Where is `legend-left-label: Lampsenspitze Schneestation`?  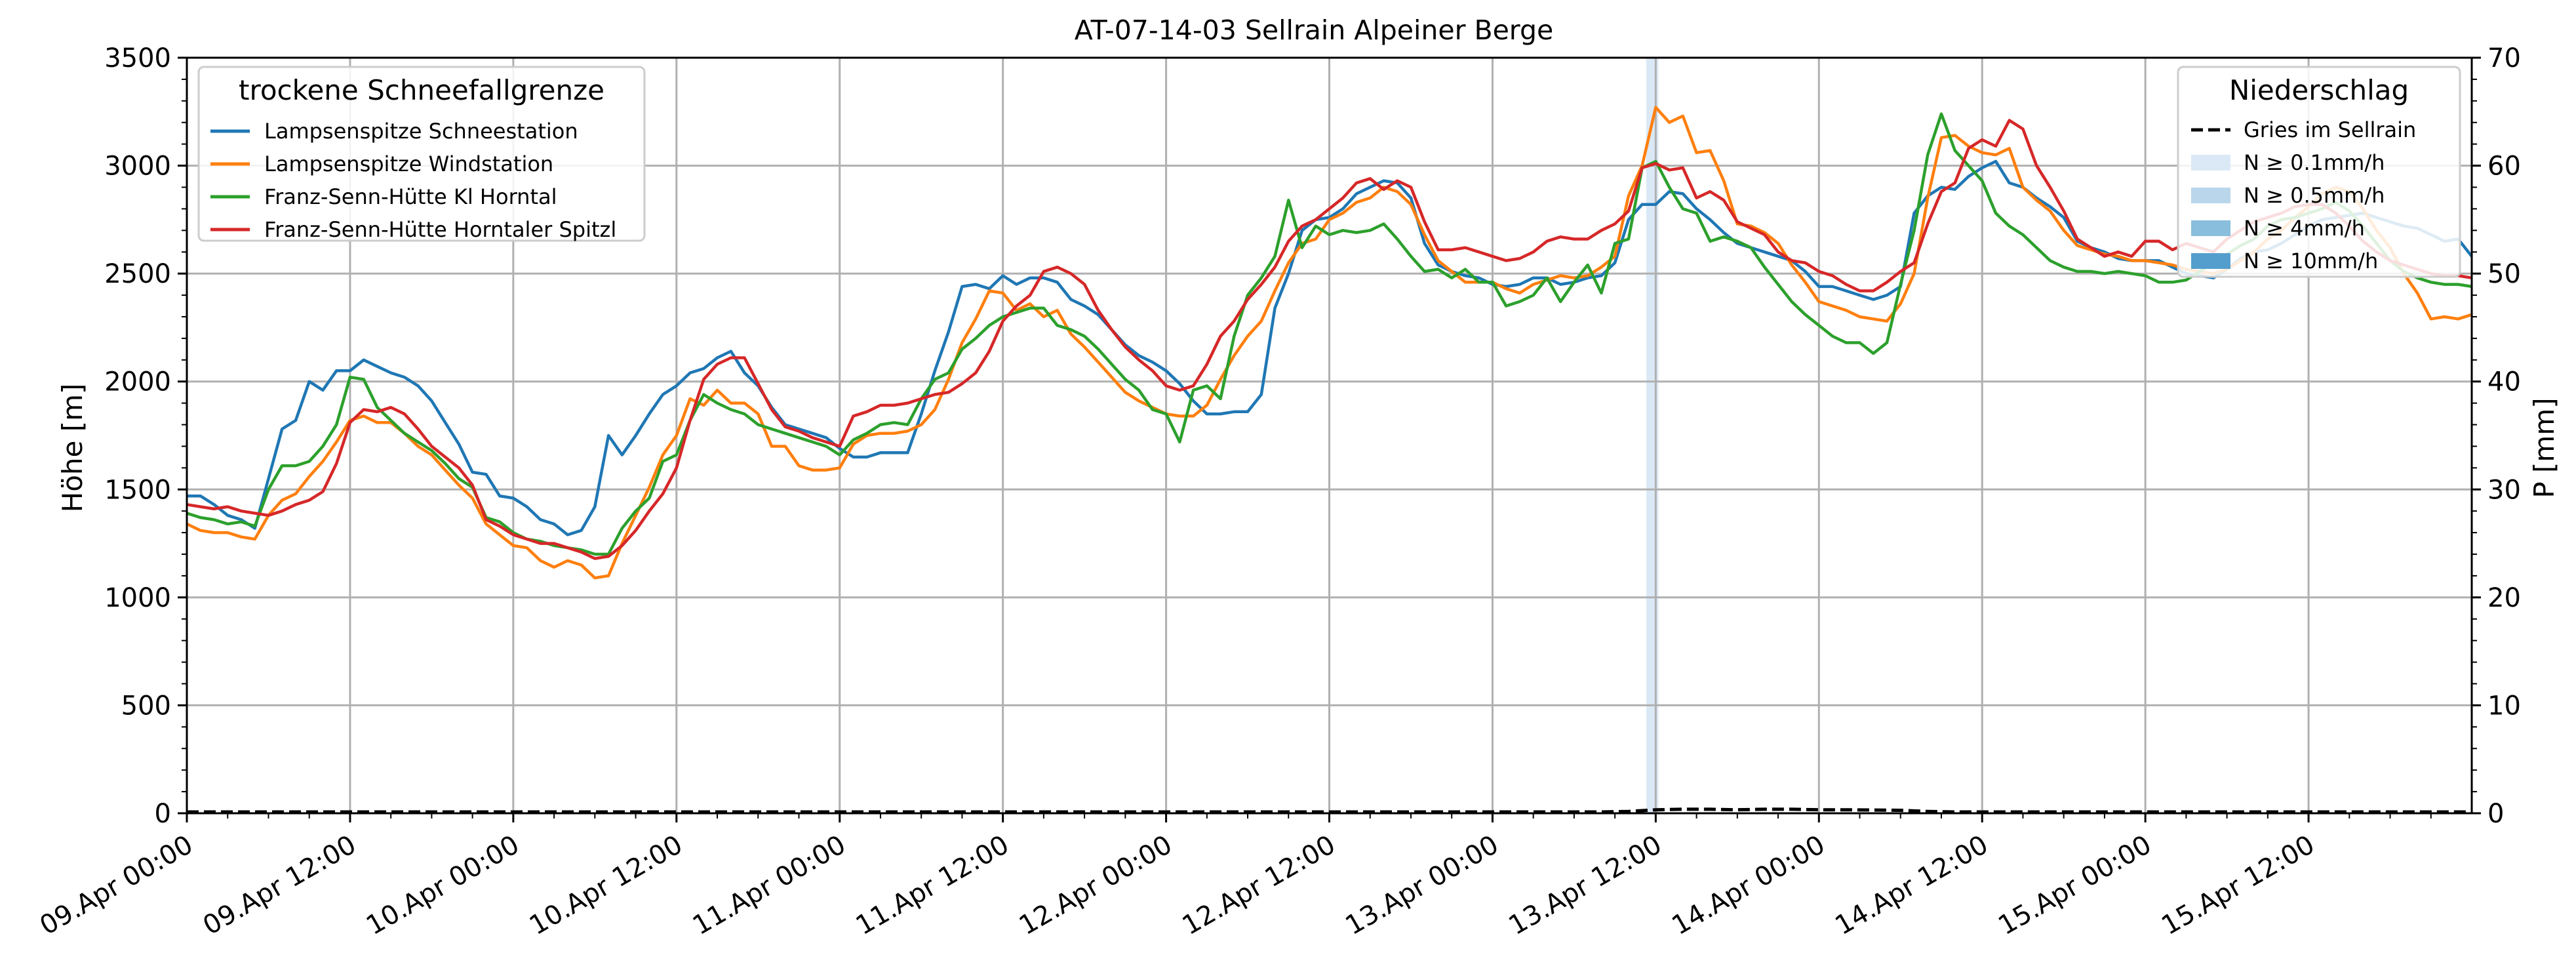
legend-left-label: Lampsenspitze Schneestation is located at coordinates (421, 131).